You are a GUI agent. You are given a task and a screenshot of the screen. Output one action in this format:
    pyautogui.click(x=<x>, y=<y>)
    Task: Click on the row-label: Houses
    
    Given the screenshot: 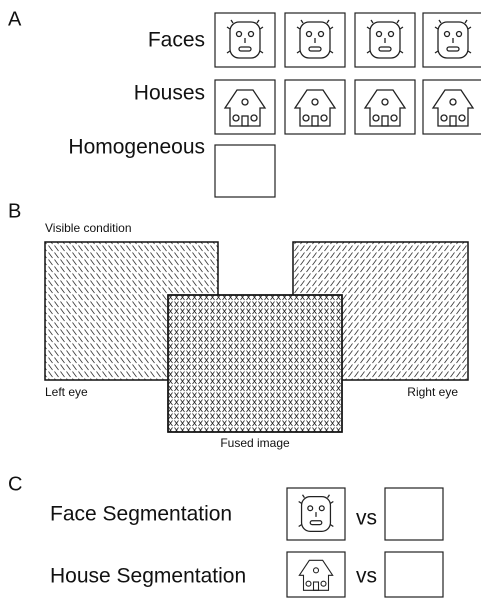 What is the action you would take?
    pyautogui.click(x=169, y=93)
    